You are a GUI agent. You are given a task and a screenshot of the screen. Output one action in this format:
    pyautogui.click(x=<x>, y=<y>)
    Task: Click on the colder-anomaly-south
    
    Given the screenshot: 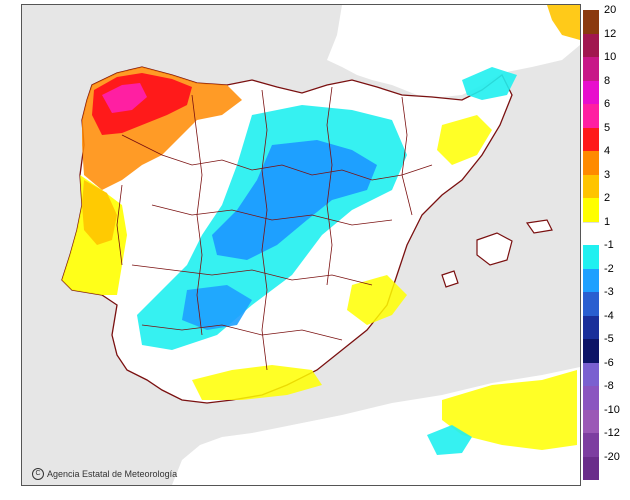 What is the action you would take?
    pyautogui.click(x=217, y=307)
    